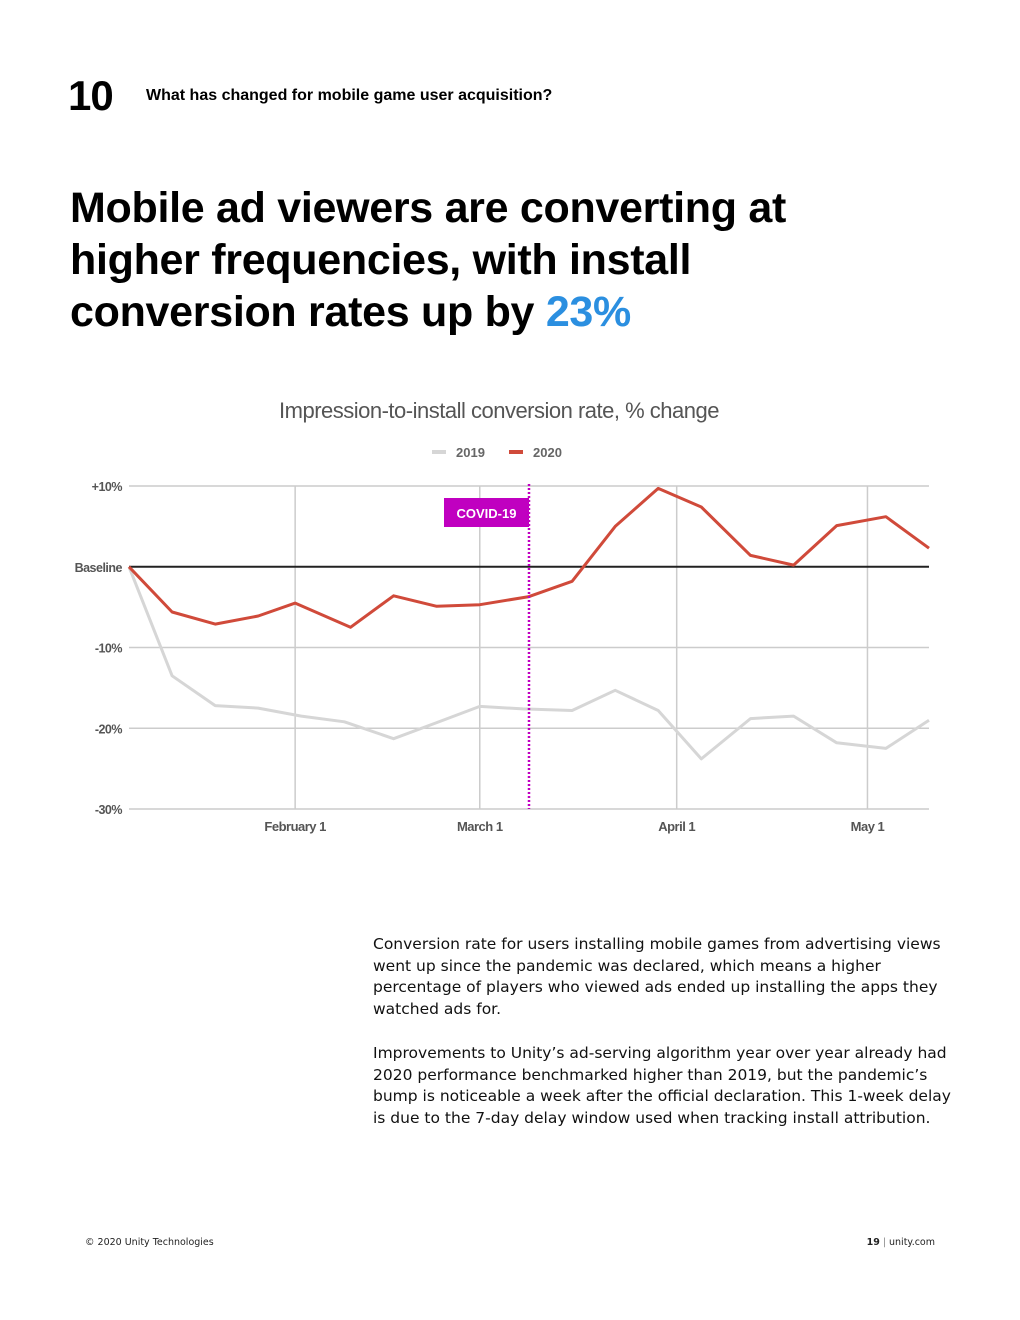  Describe the element at coordinates (295, 826) in the screenshot. I see `x-tick-label: February 1` at that location.